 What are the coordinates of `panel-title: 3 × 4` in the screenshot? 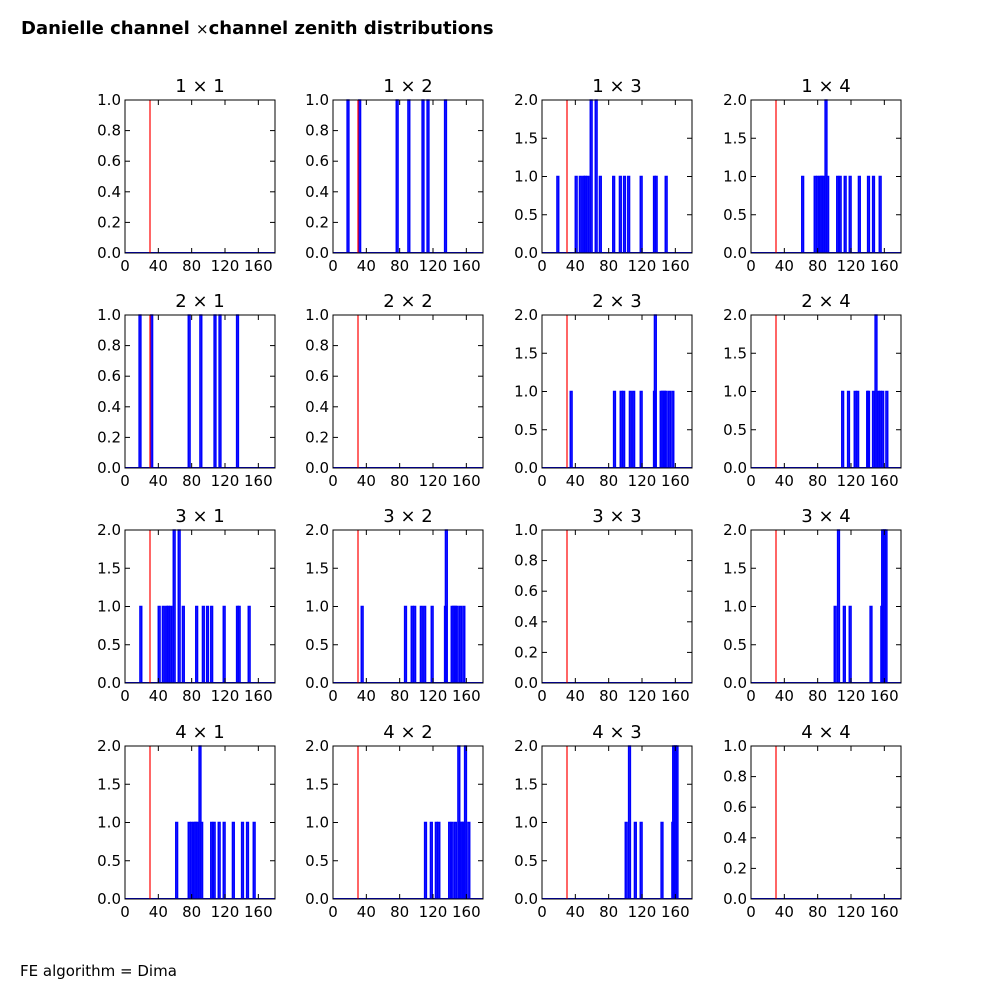 It's located at (825, 516).